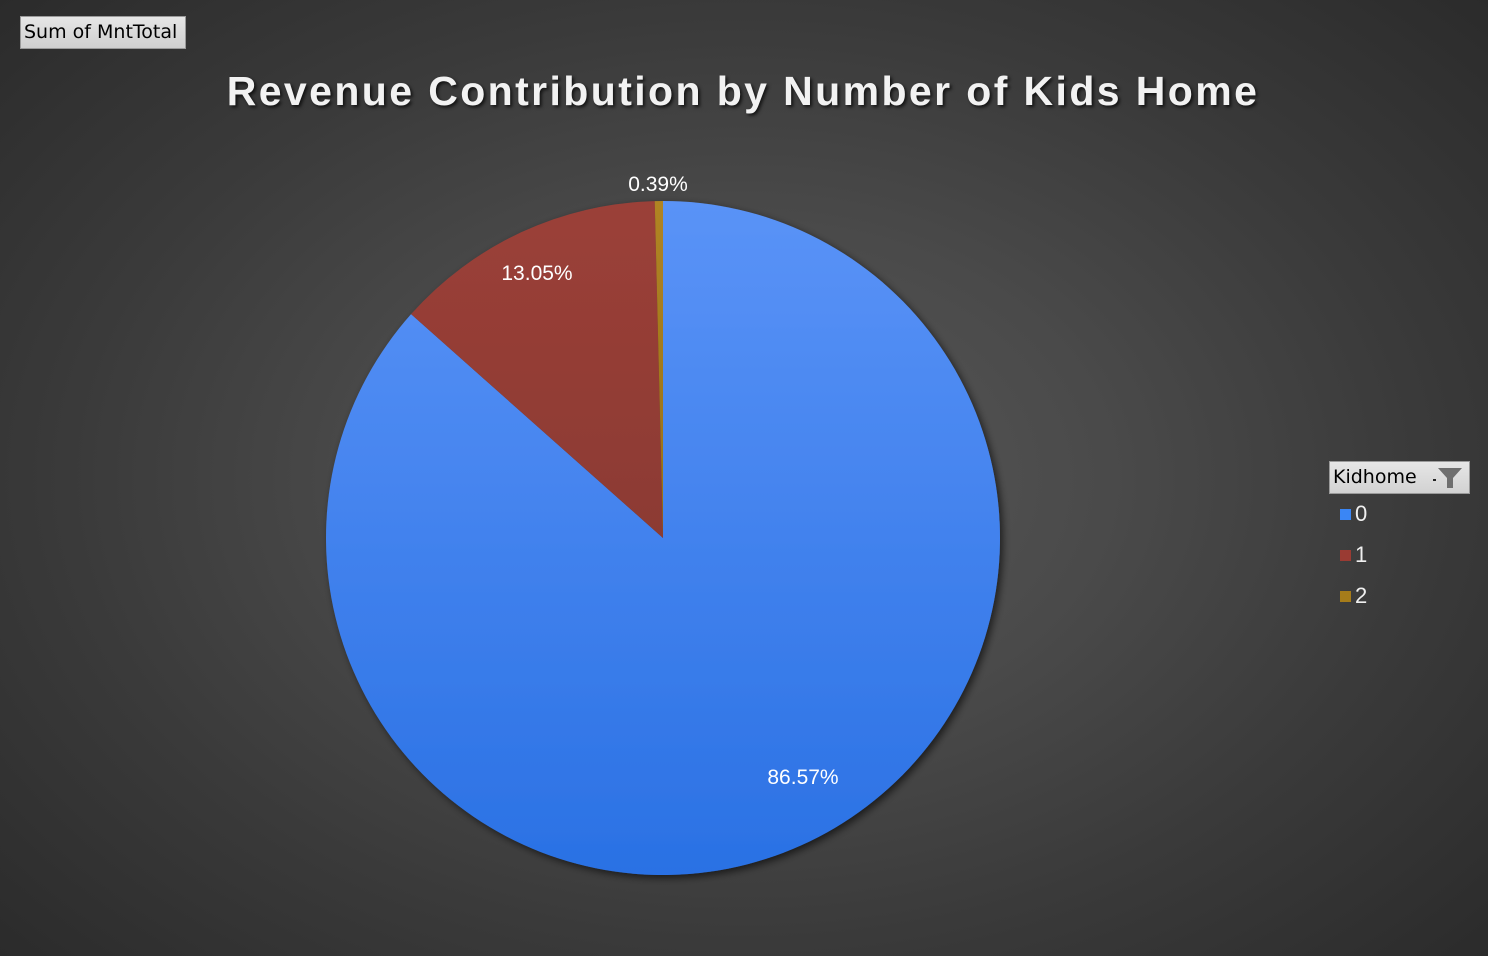 This screenshot has width=1488, height=956. What do you see at coordinates (1361, 595) in the screenshot?
I see `legend-label: 2` at bounding box center [1361, 595].